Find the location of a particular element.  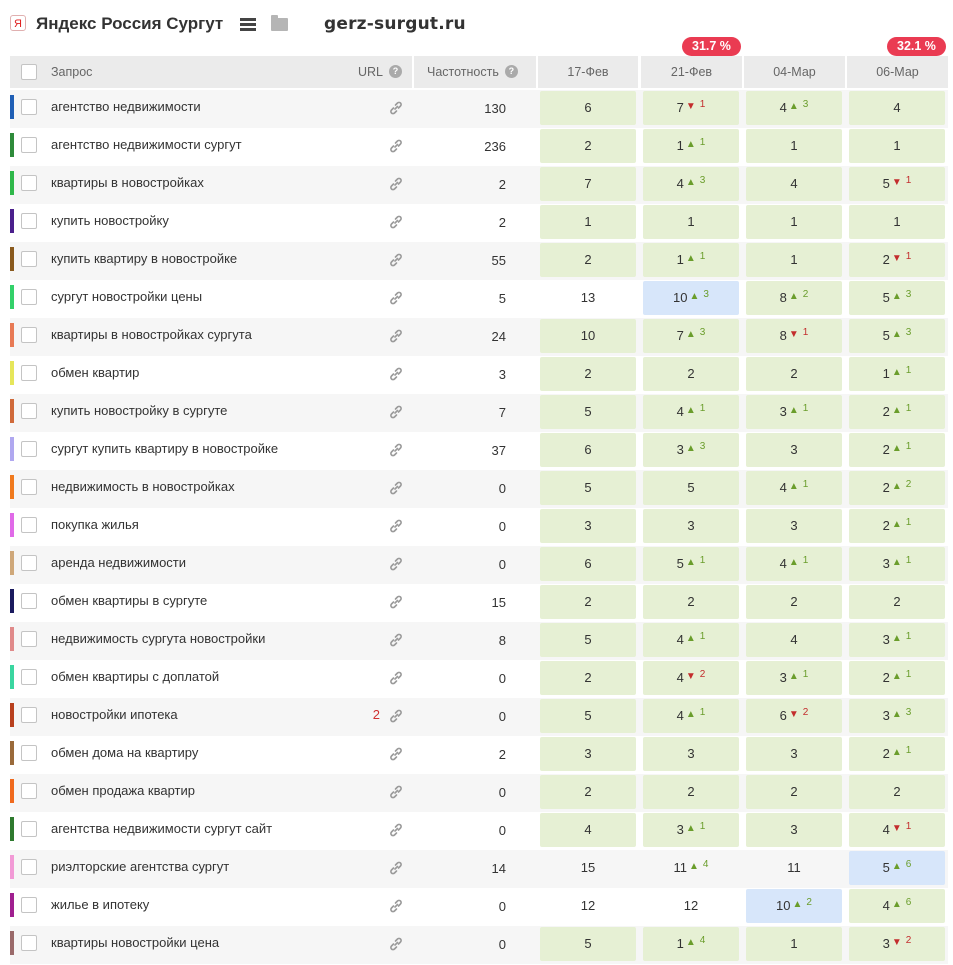

position-cell: 10 ▲ 2 is located at coordinates (794, 906).